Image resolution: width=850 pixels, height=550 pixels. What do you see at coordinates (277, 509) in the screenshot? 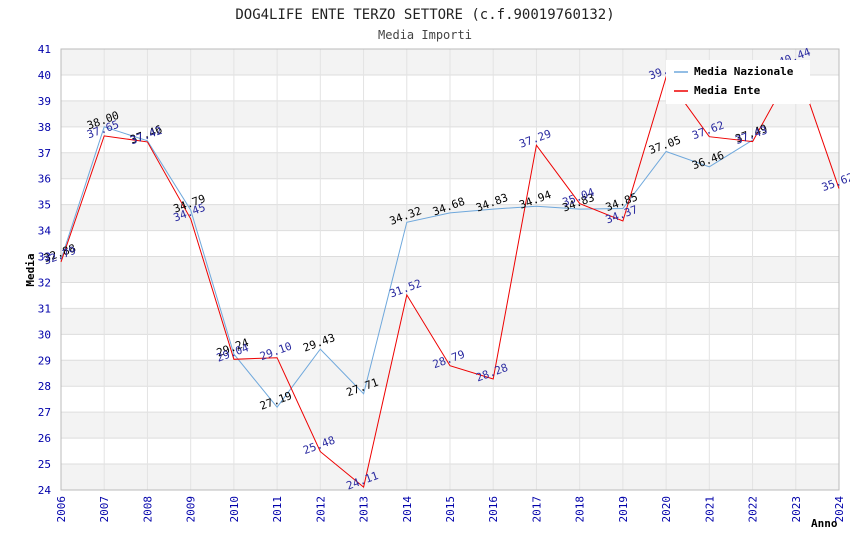
I see `x-tick-label: 2011` at bounding box center [277, 509].